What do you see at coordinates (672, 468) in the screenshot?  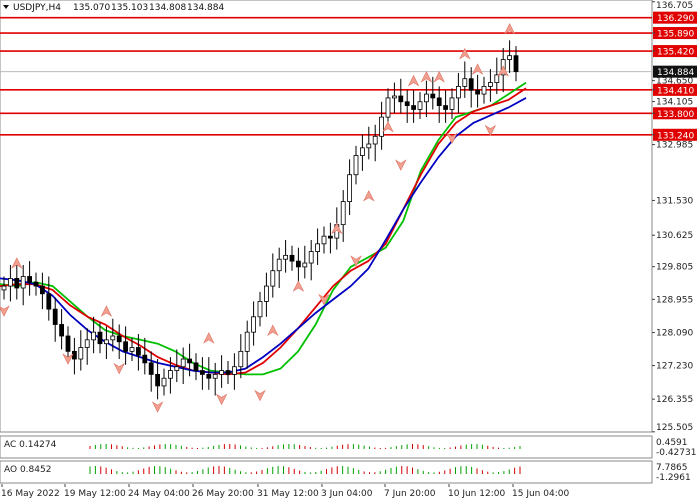 I see `indicator-tick-upper: 7.7865` at bounding box center [672, 468].